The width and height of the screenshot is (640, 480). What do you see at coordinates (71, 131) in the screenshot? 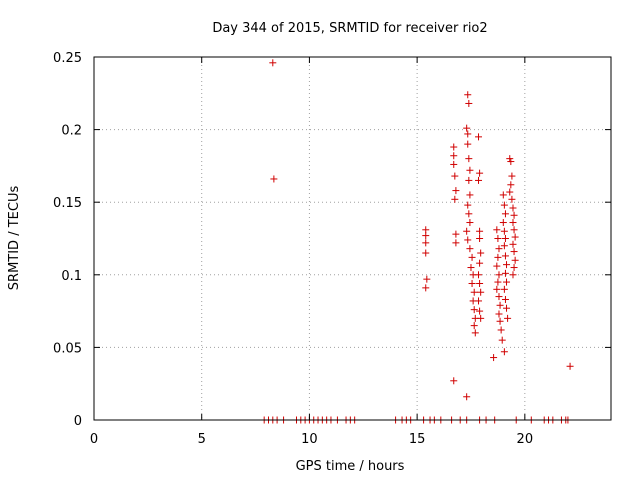
I see `y-tick-label: 0.2` at bounding box center [71, 131].